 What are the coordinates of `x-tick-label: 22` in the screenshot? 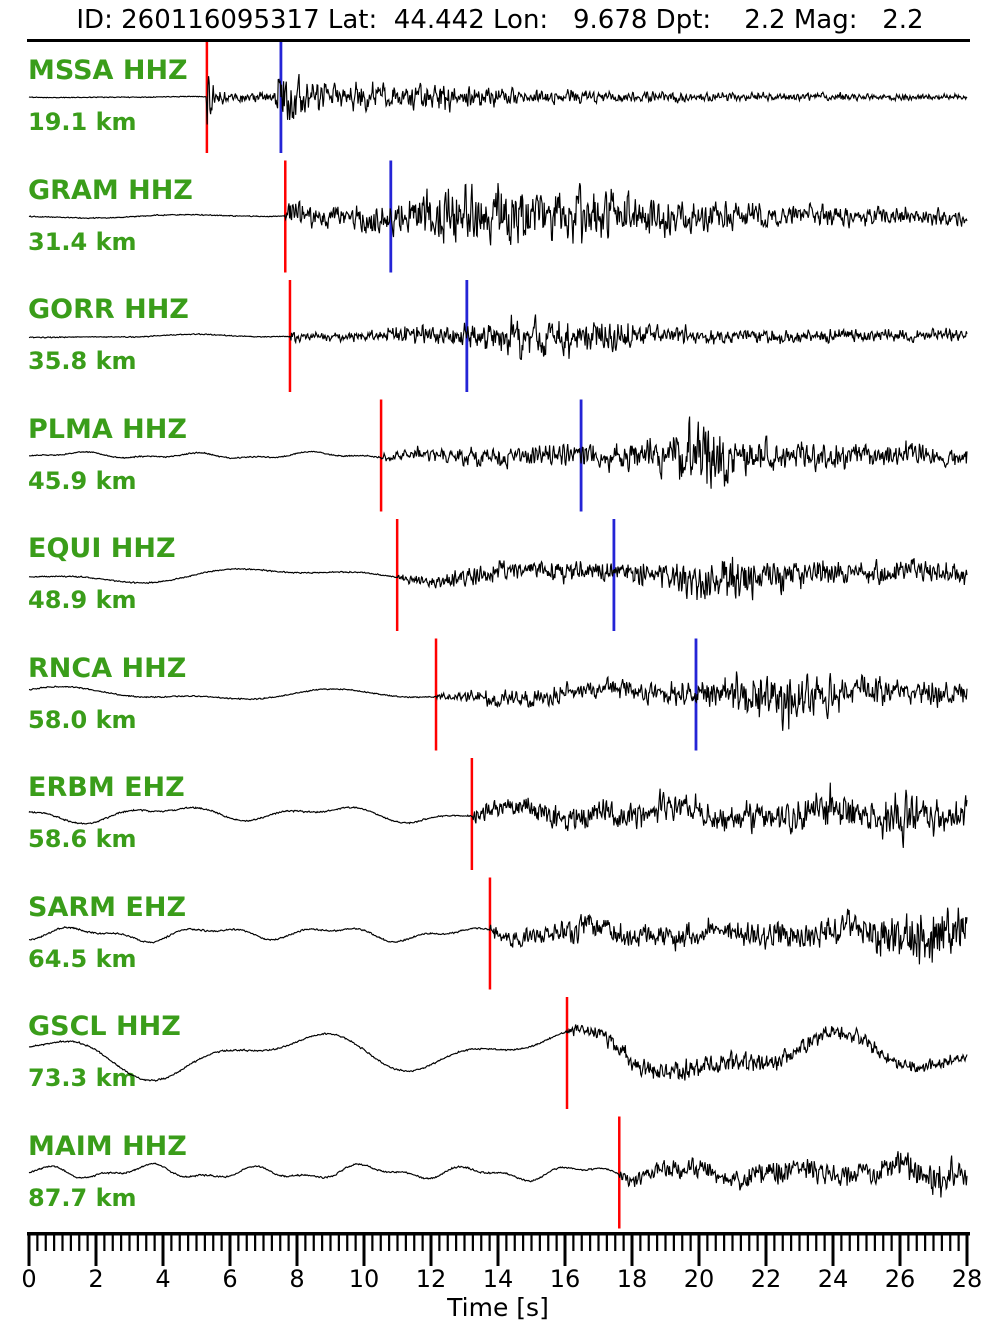 It's located at (766, 1279).